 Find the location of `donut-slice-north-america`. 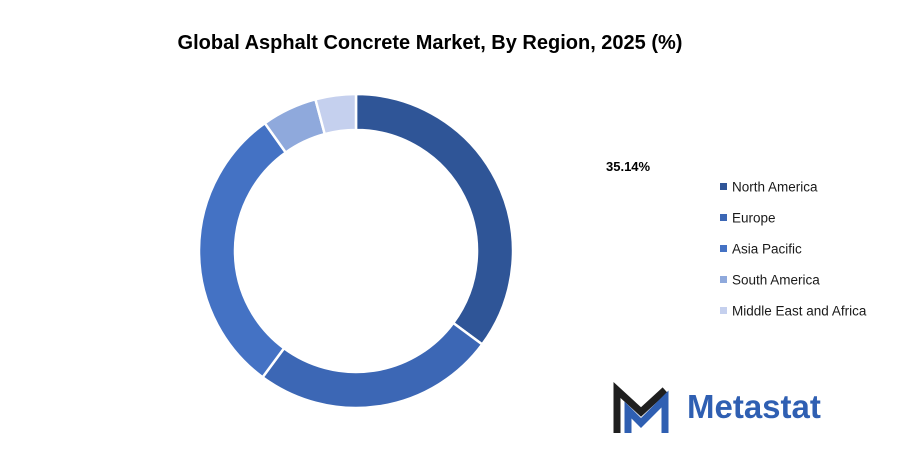

donut-slice-north-america is located at coordinates (434, 219).